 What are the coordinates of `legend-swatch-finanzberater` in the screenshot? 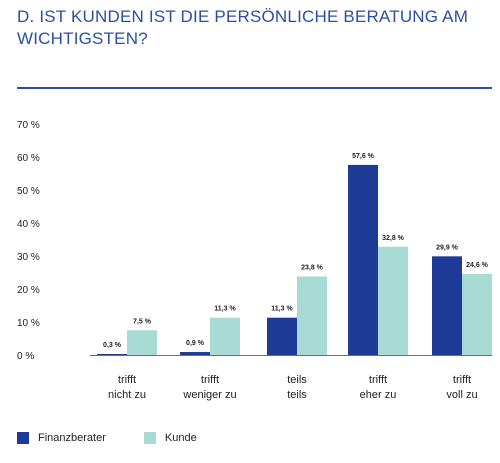 It's located at (23, 438).